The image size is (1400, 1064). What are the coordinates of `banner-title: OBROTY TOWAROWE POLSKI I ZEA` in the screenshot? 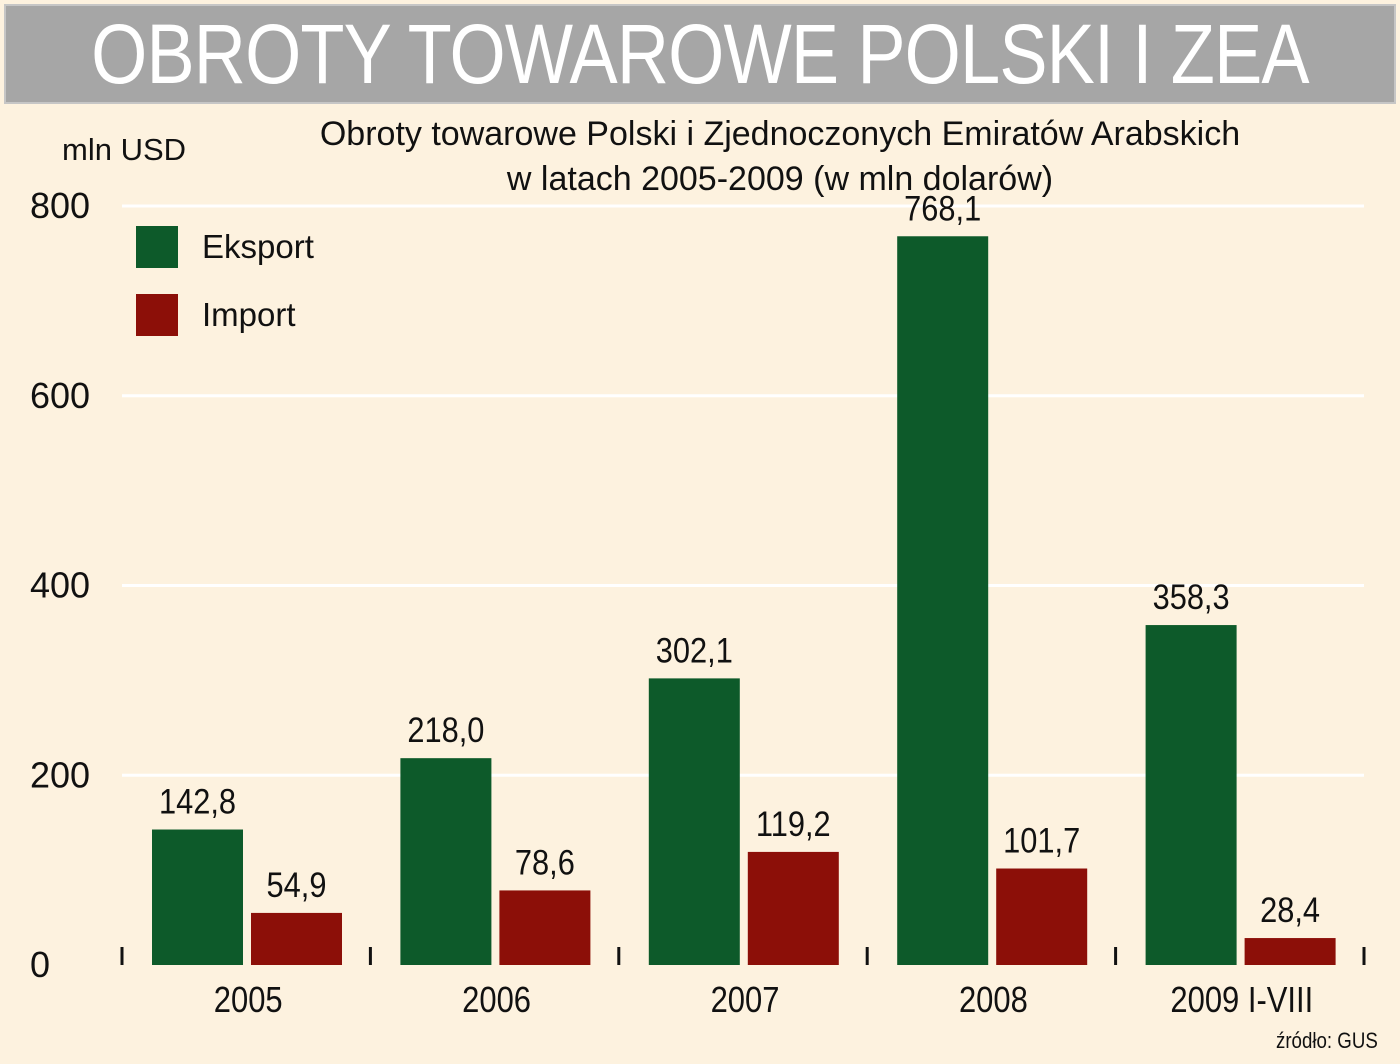 It's located at (700, 54).